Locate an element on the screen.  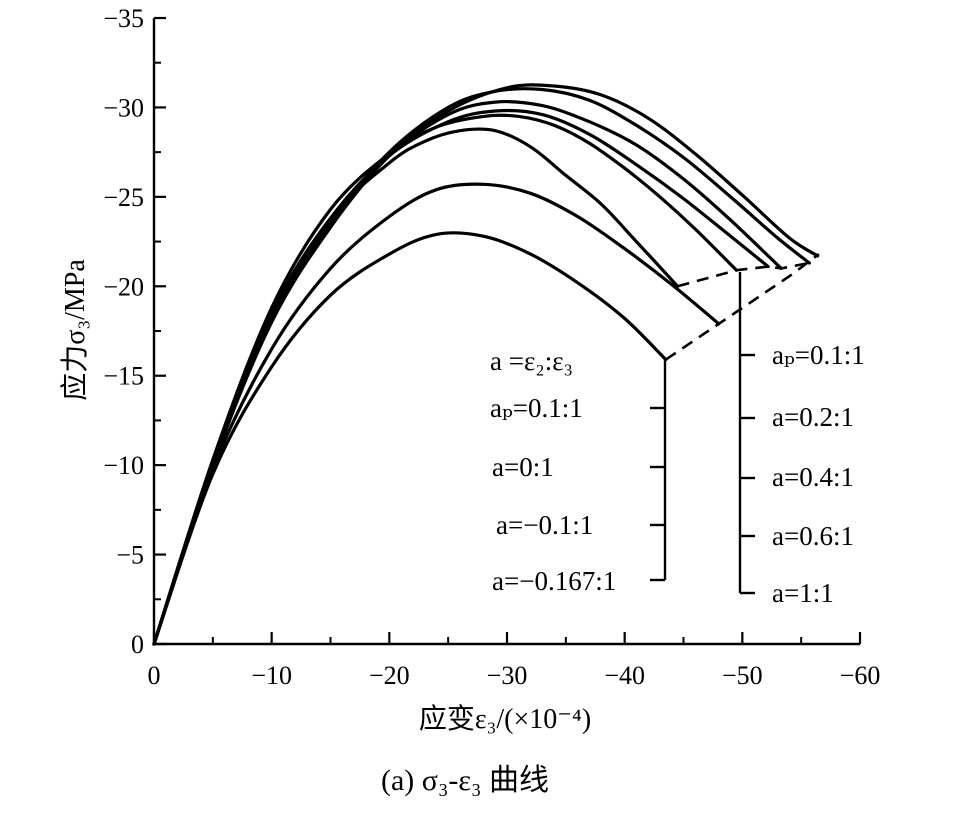
y-axis-title: 应力σ₃/MPa is located at coordinates (75, 330).